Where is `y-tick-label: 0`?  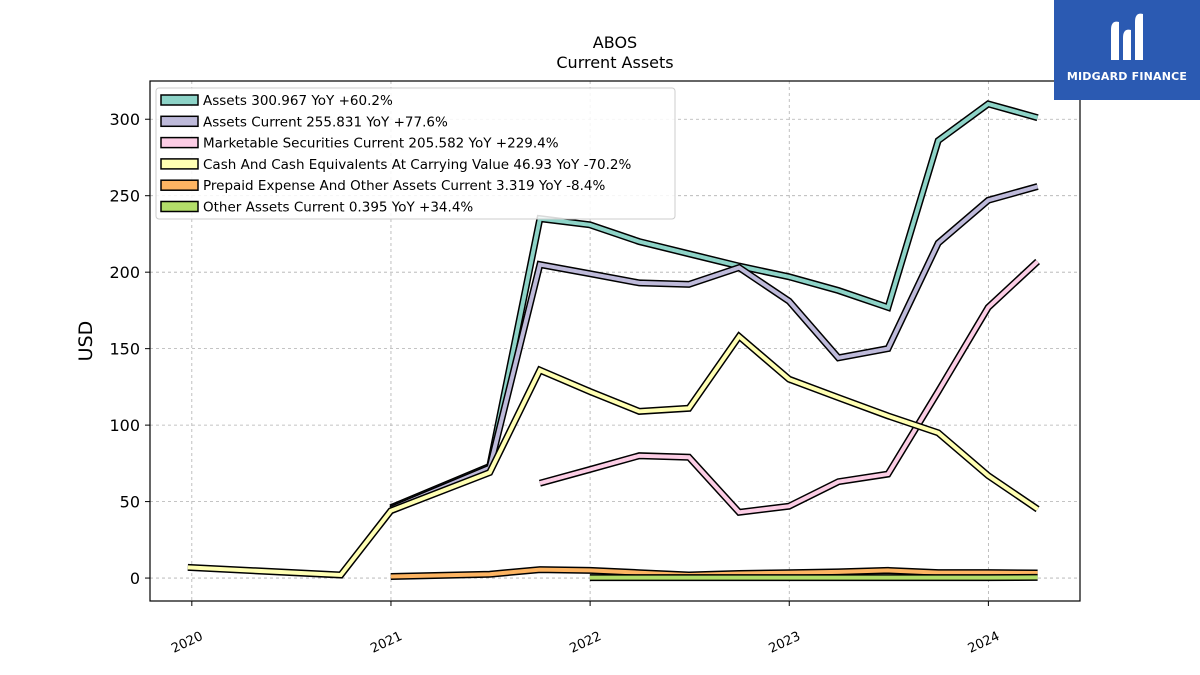 y-tick-label: 0 is located at coordinates (135, 578).